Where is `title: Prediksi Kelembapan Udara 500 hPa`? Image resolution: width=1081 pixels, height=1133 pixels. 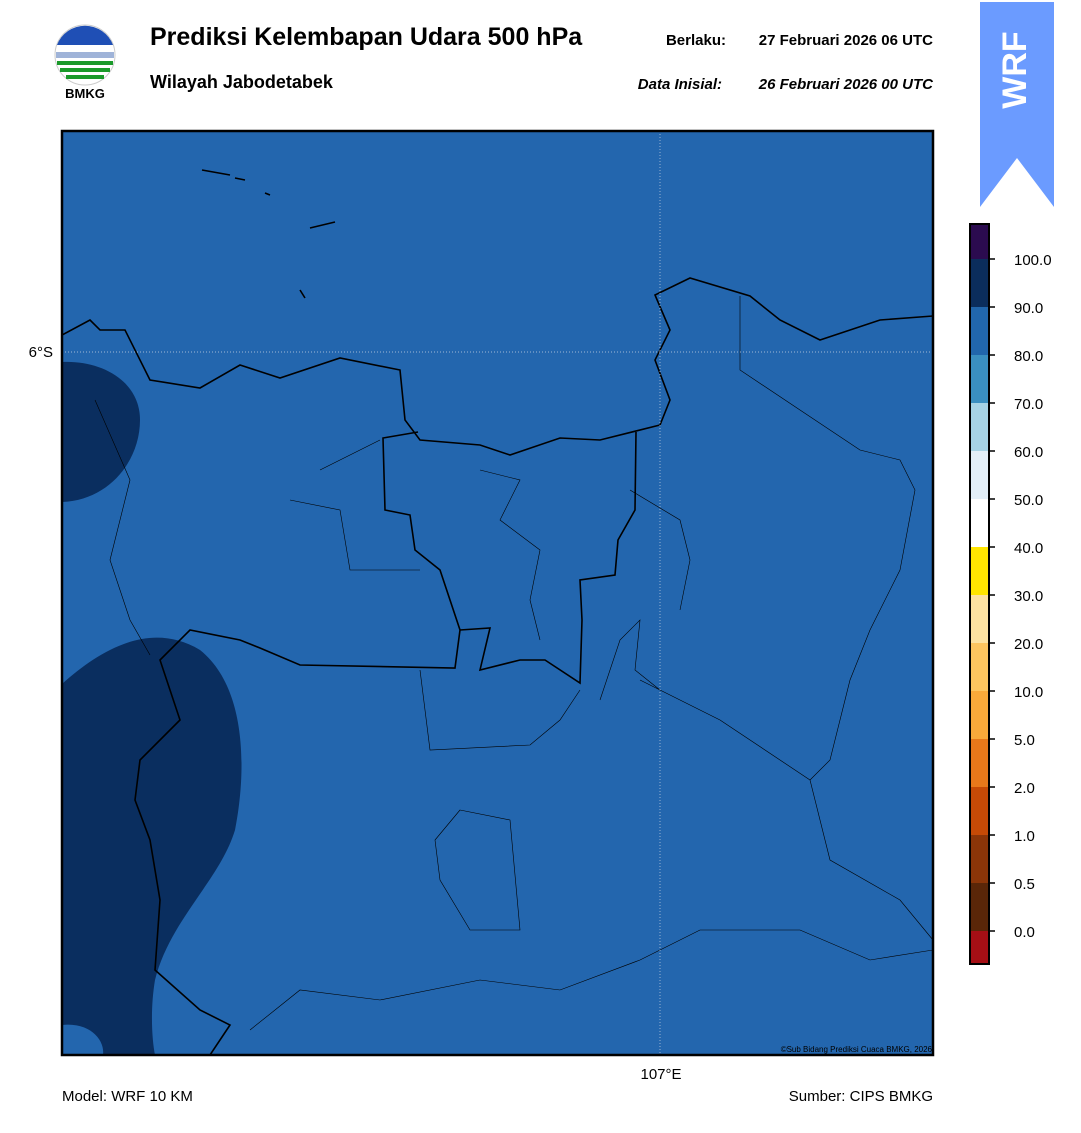 title: Prediksi Kelembapan Udara 500 hPa is located at coordinates (366, 37).